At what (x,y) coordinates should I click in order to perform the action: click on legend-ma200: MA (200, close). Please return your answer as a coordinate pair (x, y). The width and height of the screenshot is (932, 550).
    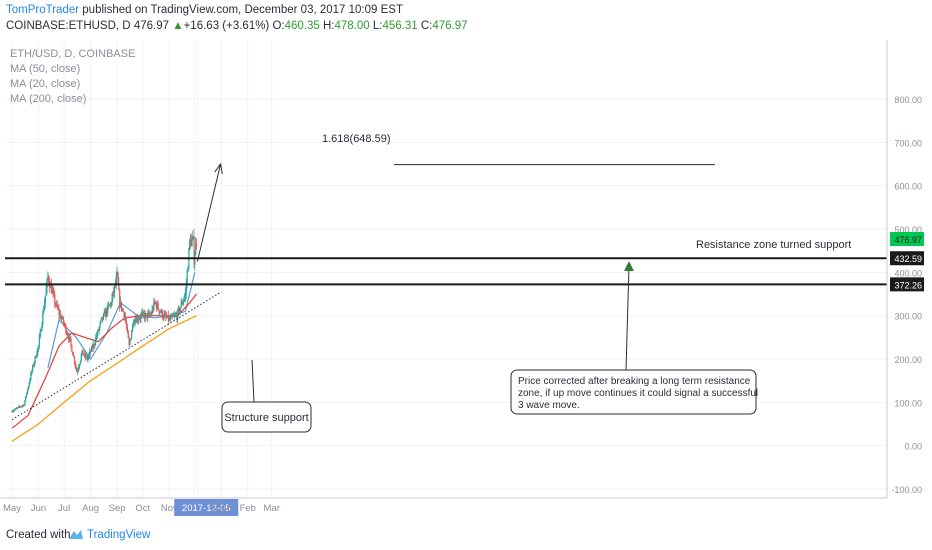
    Looking at the image, I should click on (48, 99).